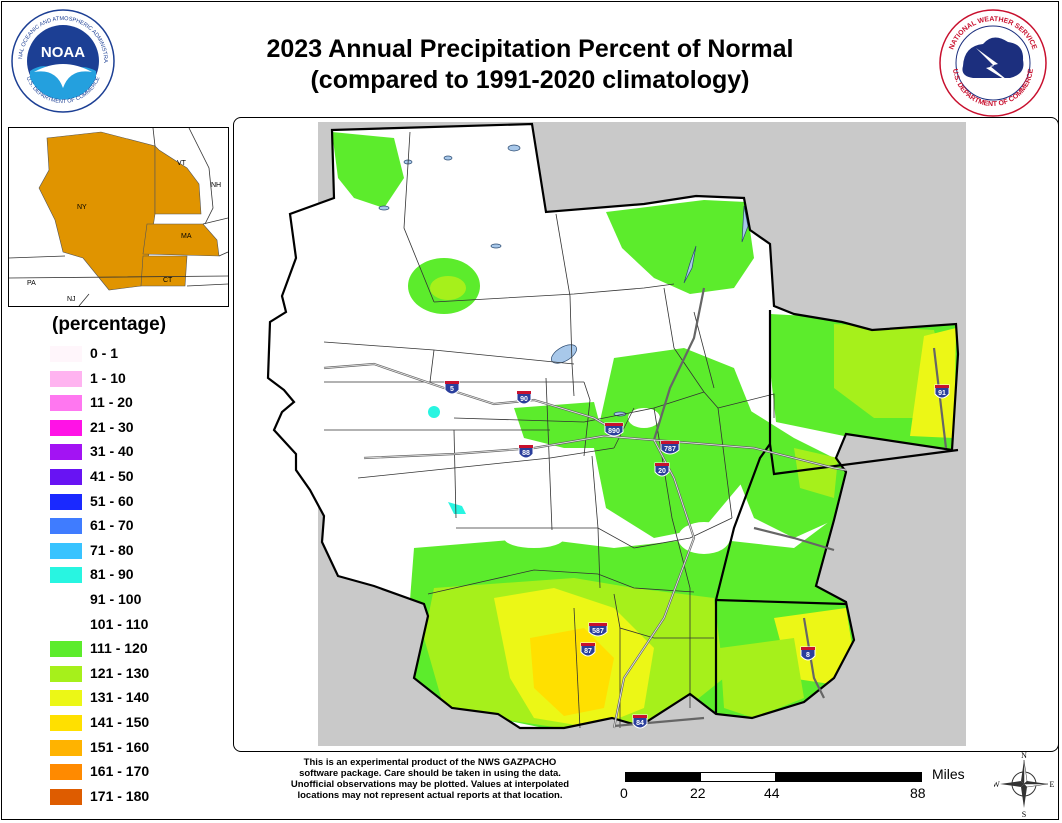 Image resolution: width=1062 pixels, height=823 pixels. I want to click on svg-text: 91, so click(942, 393).